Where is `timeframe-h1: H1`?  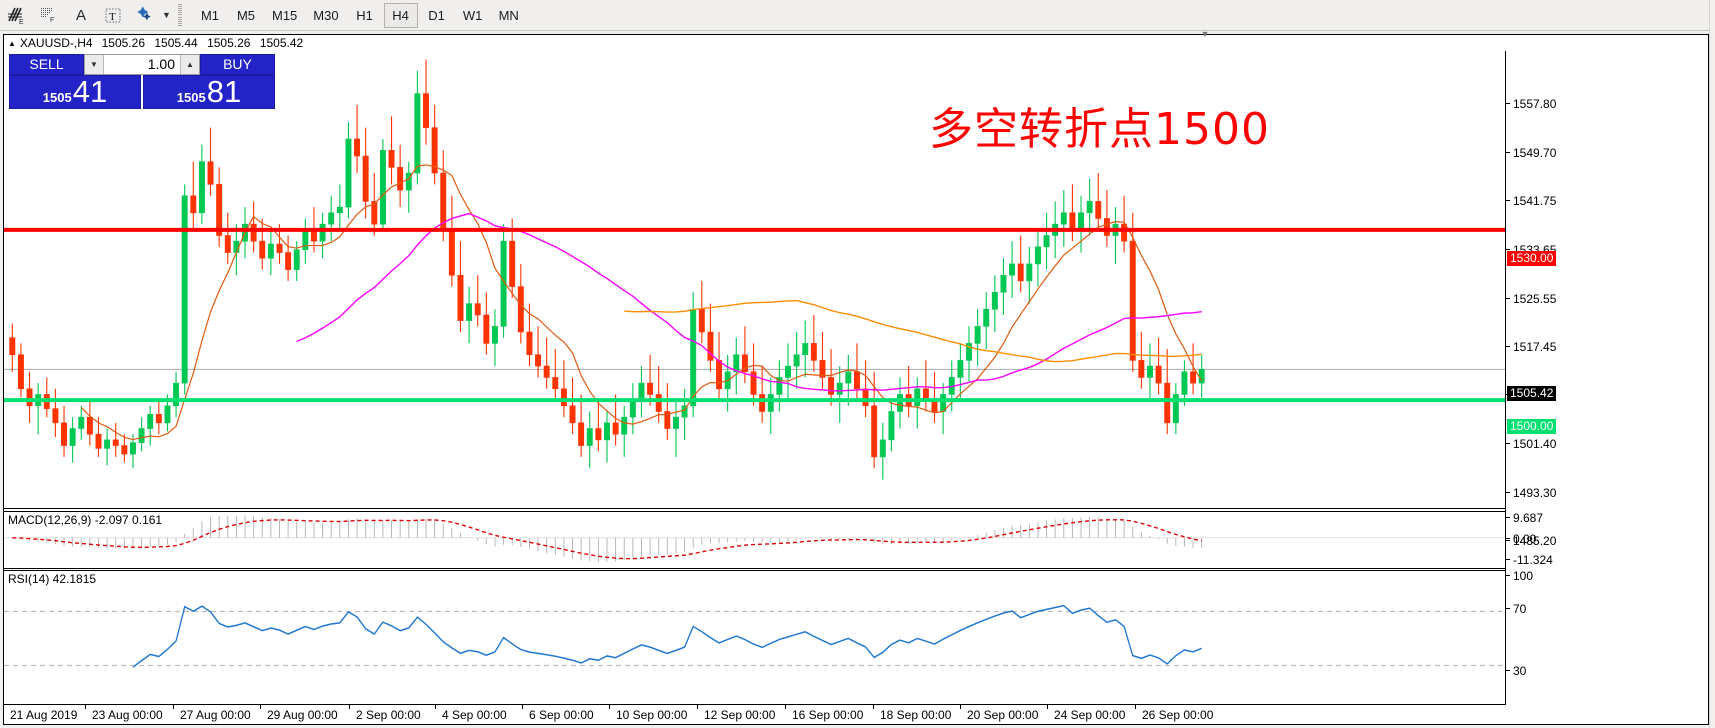
timeframe-h1: H1 is located at coordinates (364, 15).